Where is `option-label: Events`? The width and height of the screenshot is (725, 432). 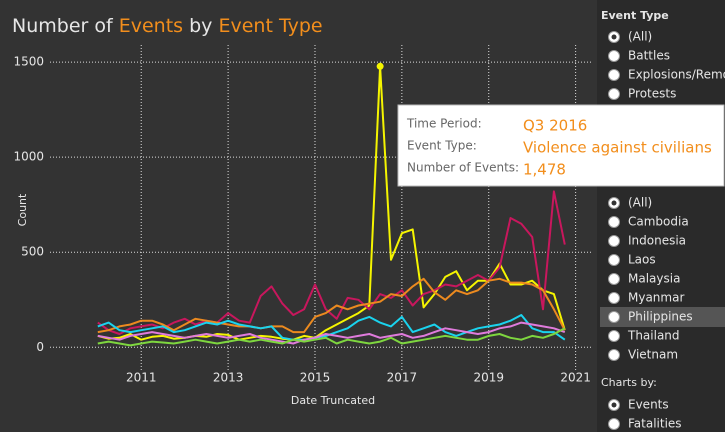
option-label: Events is located at coordinates (648, 405).